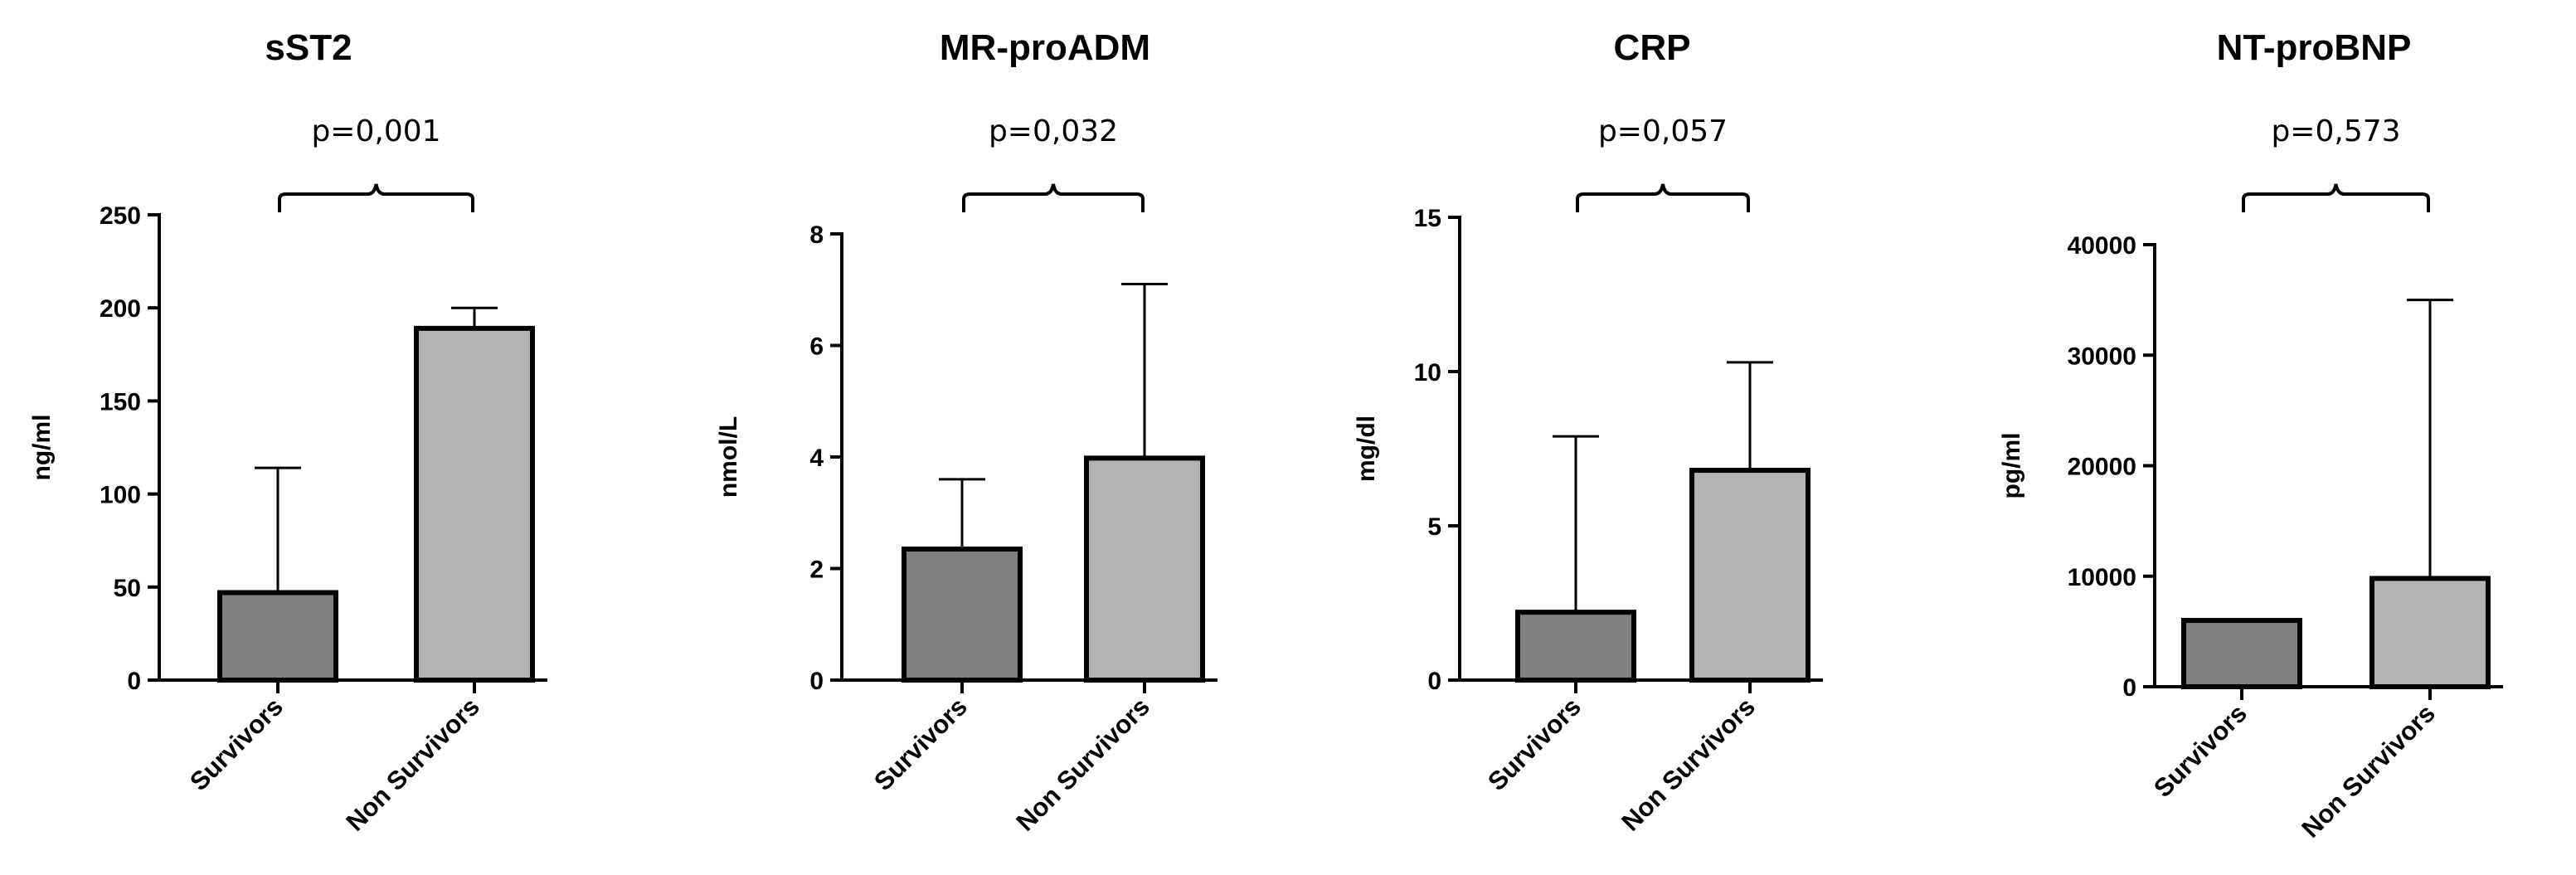 The width and height of the screenshot is (2576, 875). What do you see at coordinates (1367, 449) in the screenshot?
I see `y-axis-label: mg/dl` at bounding box center [1367, 449].